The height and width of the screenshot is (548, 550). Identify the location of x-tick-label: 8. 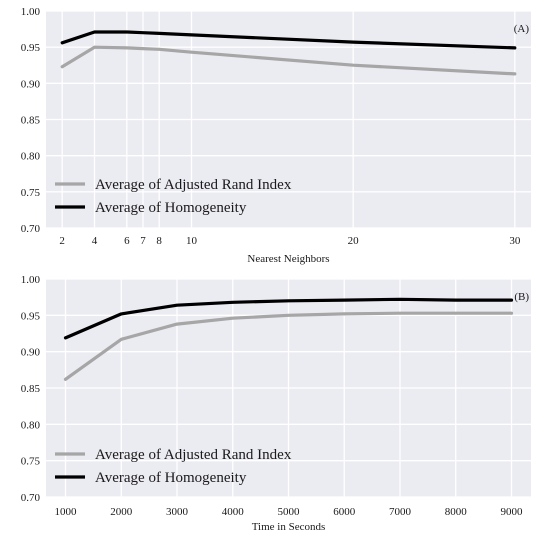
(159, 241).